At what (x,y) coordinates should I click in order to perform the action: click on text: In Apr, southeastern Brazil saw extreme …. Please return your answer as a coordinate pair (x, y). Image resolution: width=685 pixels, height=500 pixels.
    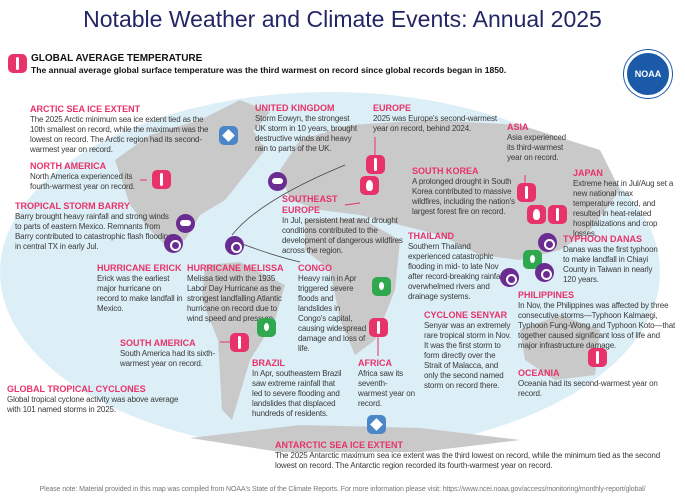
    Looking at the image, I should click on (297, 393).